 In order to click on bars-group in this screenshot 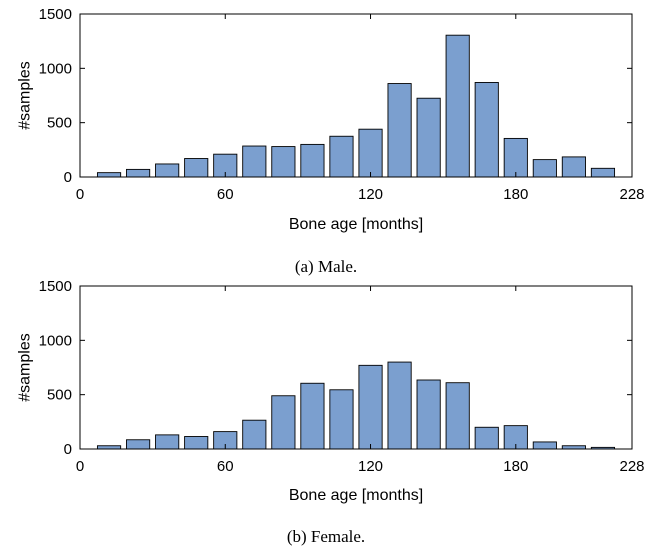, I will do `click(356, 405)`.